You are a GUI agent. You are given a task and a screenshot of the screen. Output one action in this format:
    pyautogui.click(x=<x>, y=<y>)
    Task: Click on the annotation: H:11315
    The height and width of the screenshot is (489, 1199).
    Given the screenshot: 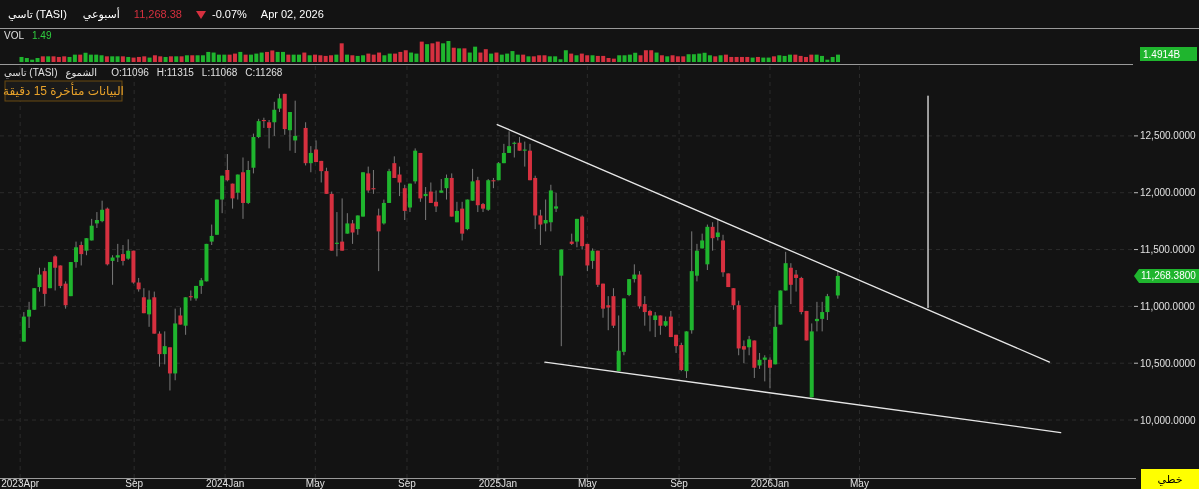 What is the action you would take?
    pyautogui.click(x=175, y=72)
    